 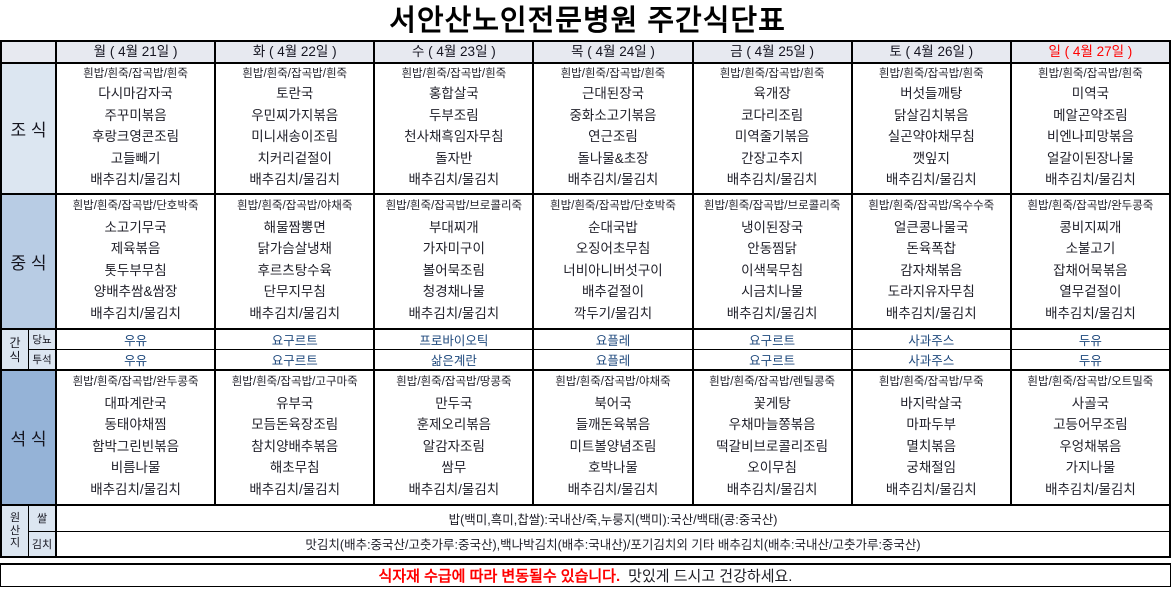 What do you see at coordinates (135, 270) in the screenshot?
I see `menu-items: 소고기무국 제육볶음 톳두부무침 양배추쌈&쌈장 배추김치/물김치` at bounding box center [135, 270].